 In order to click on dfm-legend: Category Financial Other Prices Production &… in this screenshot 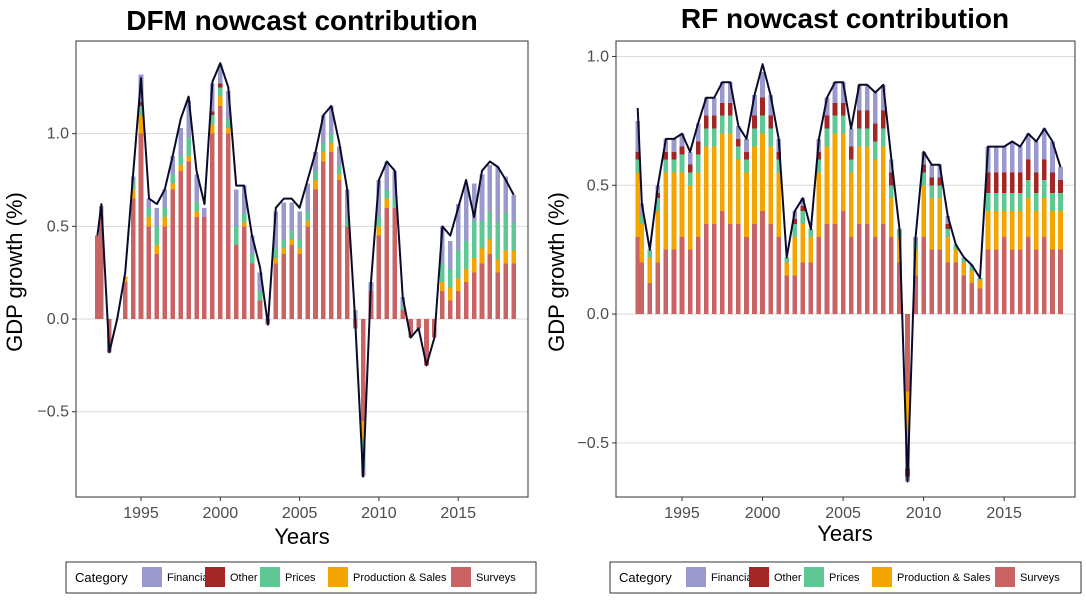, I will do `click(301, 577)`.